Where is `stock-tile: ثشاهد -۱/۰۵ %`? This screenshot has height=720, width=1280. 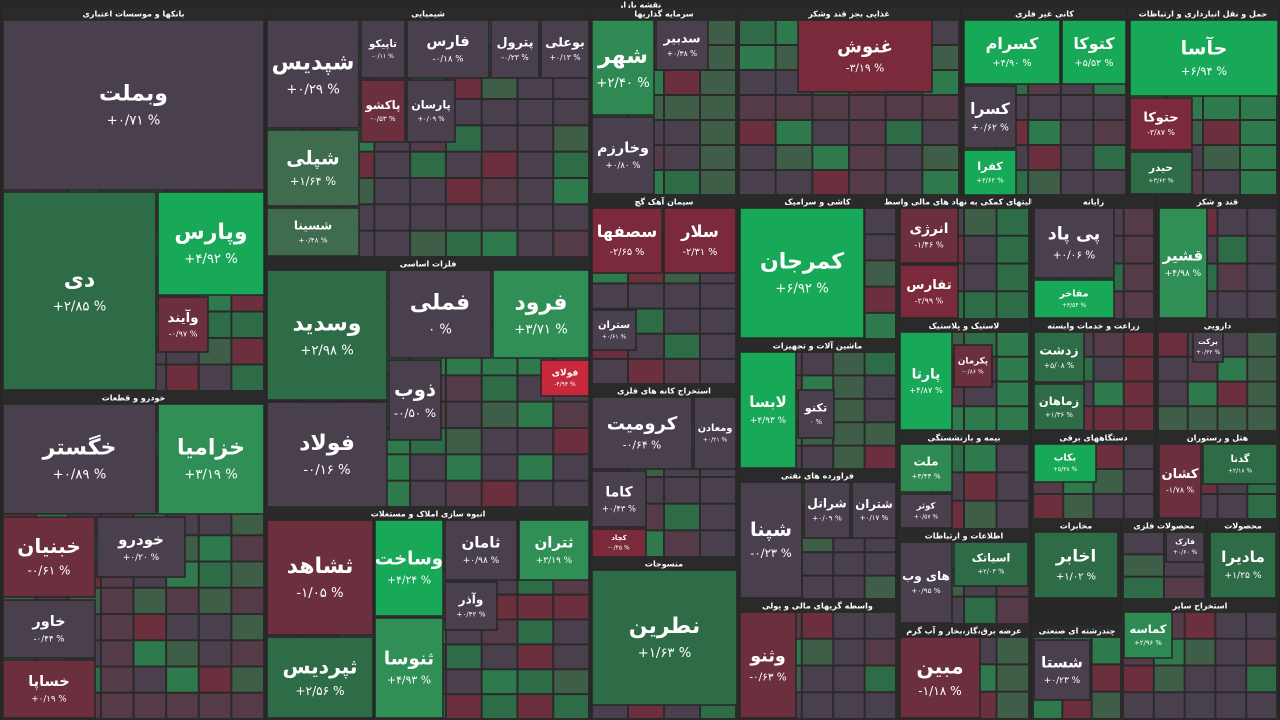
stock-tile: ثشاهد -۱/۰۵ % is located at coordinates (320, 577).